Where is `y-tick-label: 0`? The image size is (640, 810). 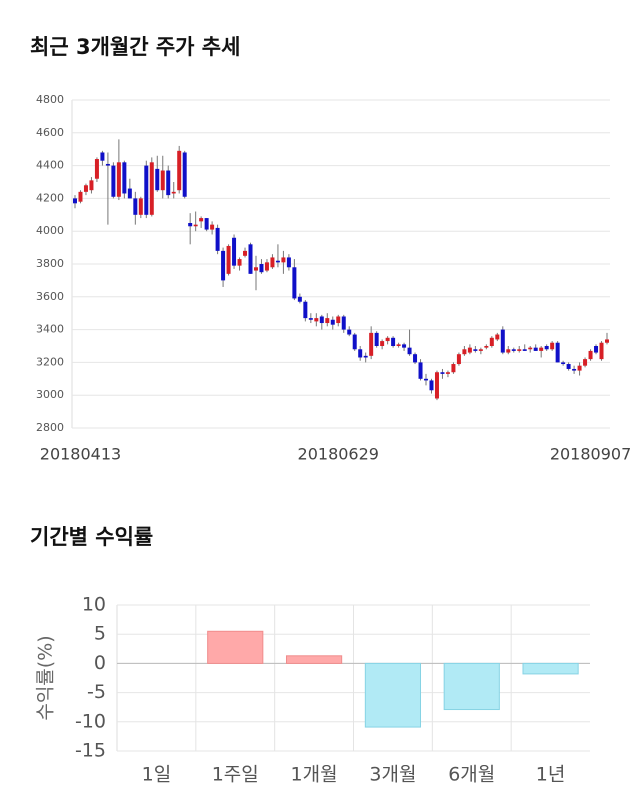 y-tick-label: 0 is located at coordinates (100, 663).